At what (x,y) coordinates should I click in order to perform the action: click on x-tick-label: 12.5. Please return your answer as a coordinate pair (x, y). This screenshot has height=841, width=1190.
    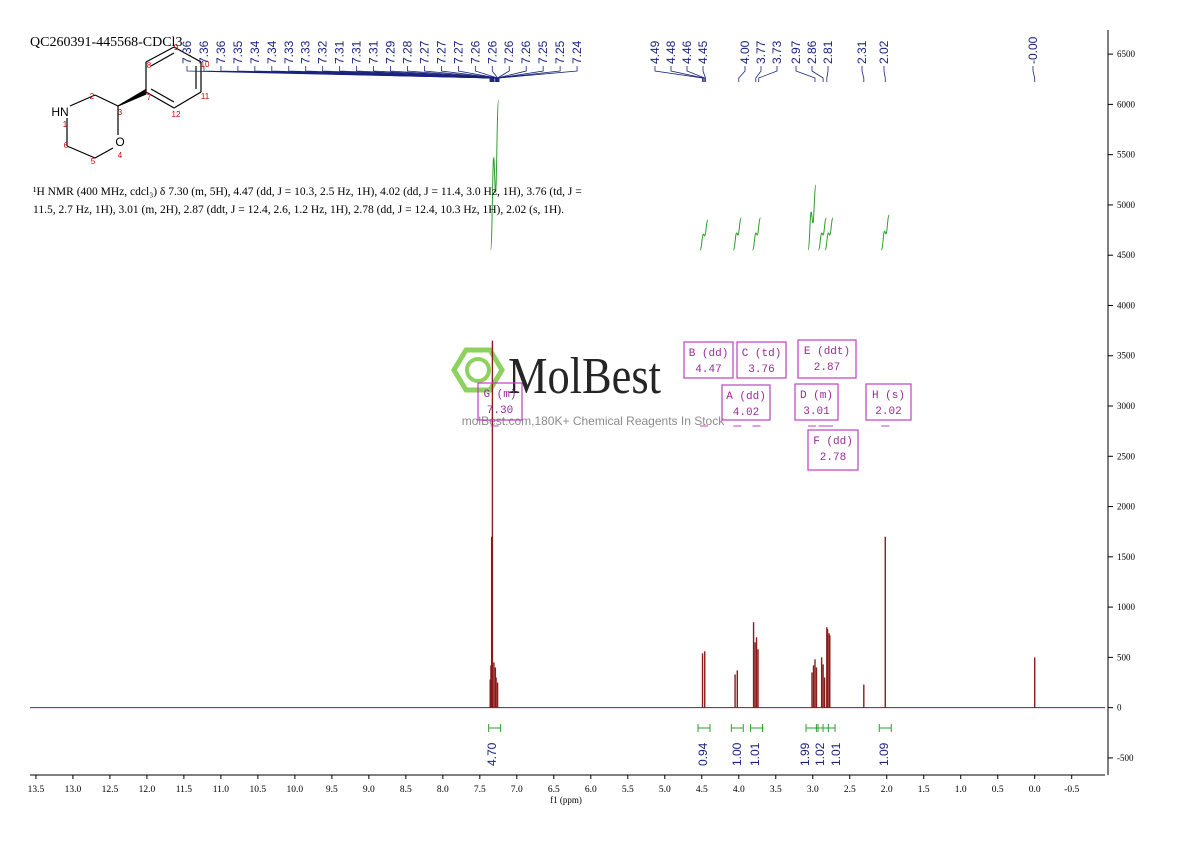
    Looking at the image, I should click on (110, 790).